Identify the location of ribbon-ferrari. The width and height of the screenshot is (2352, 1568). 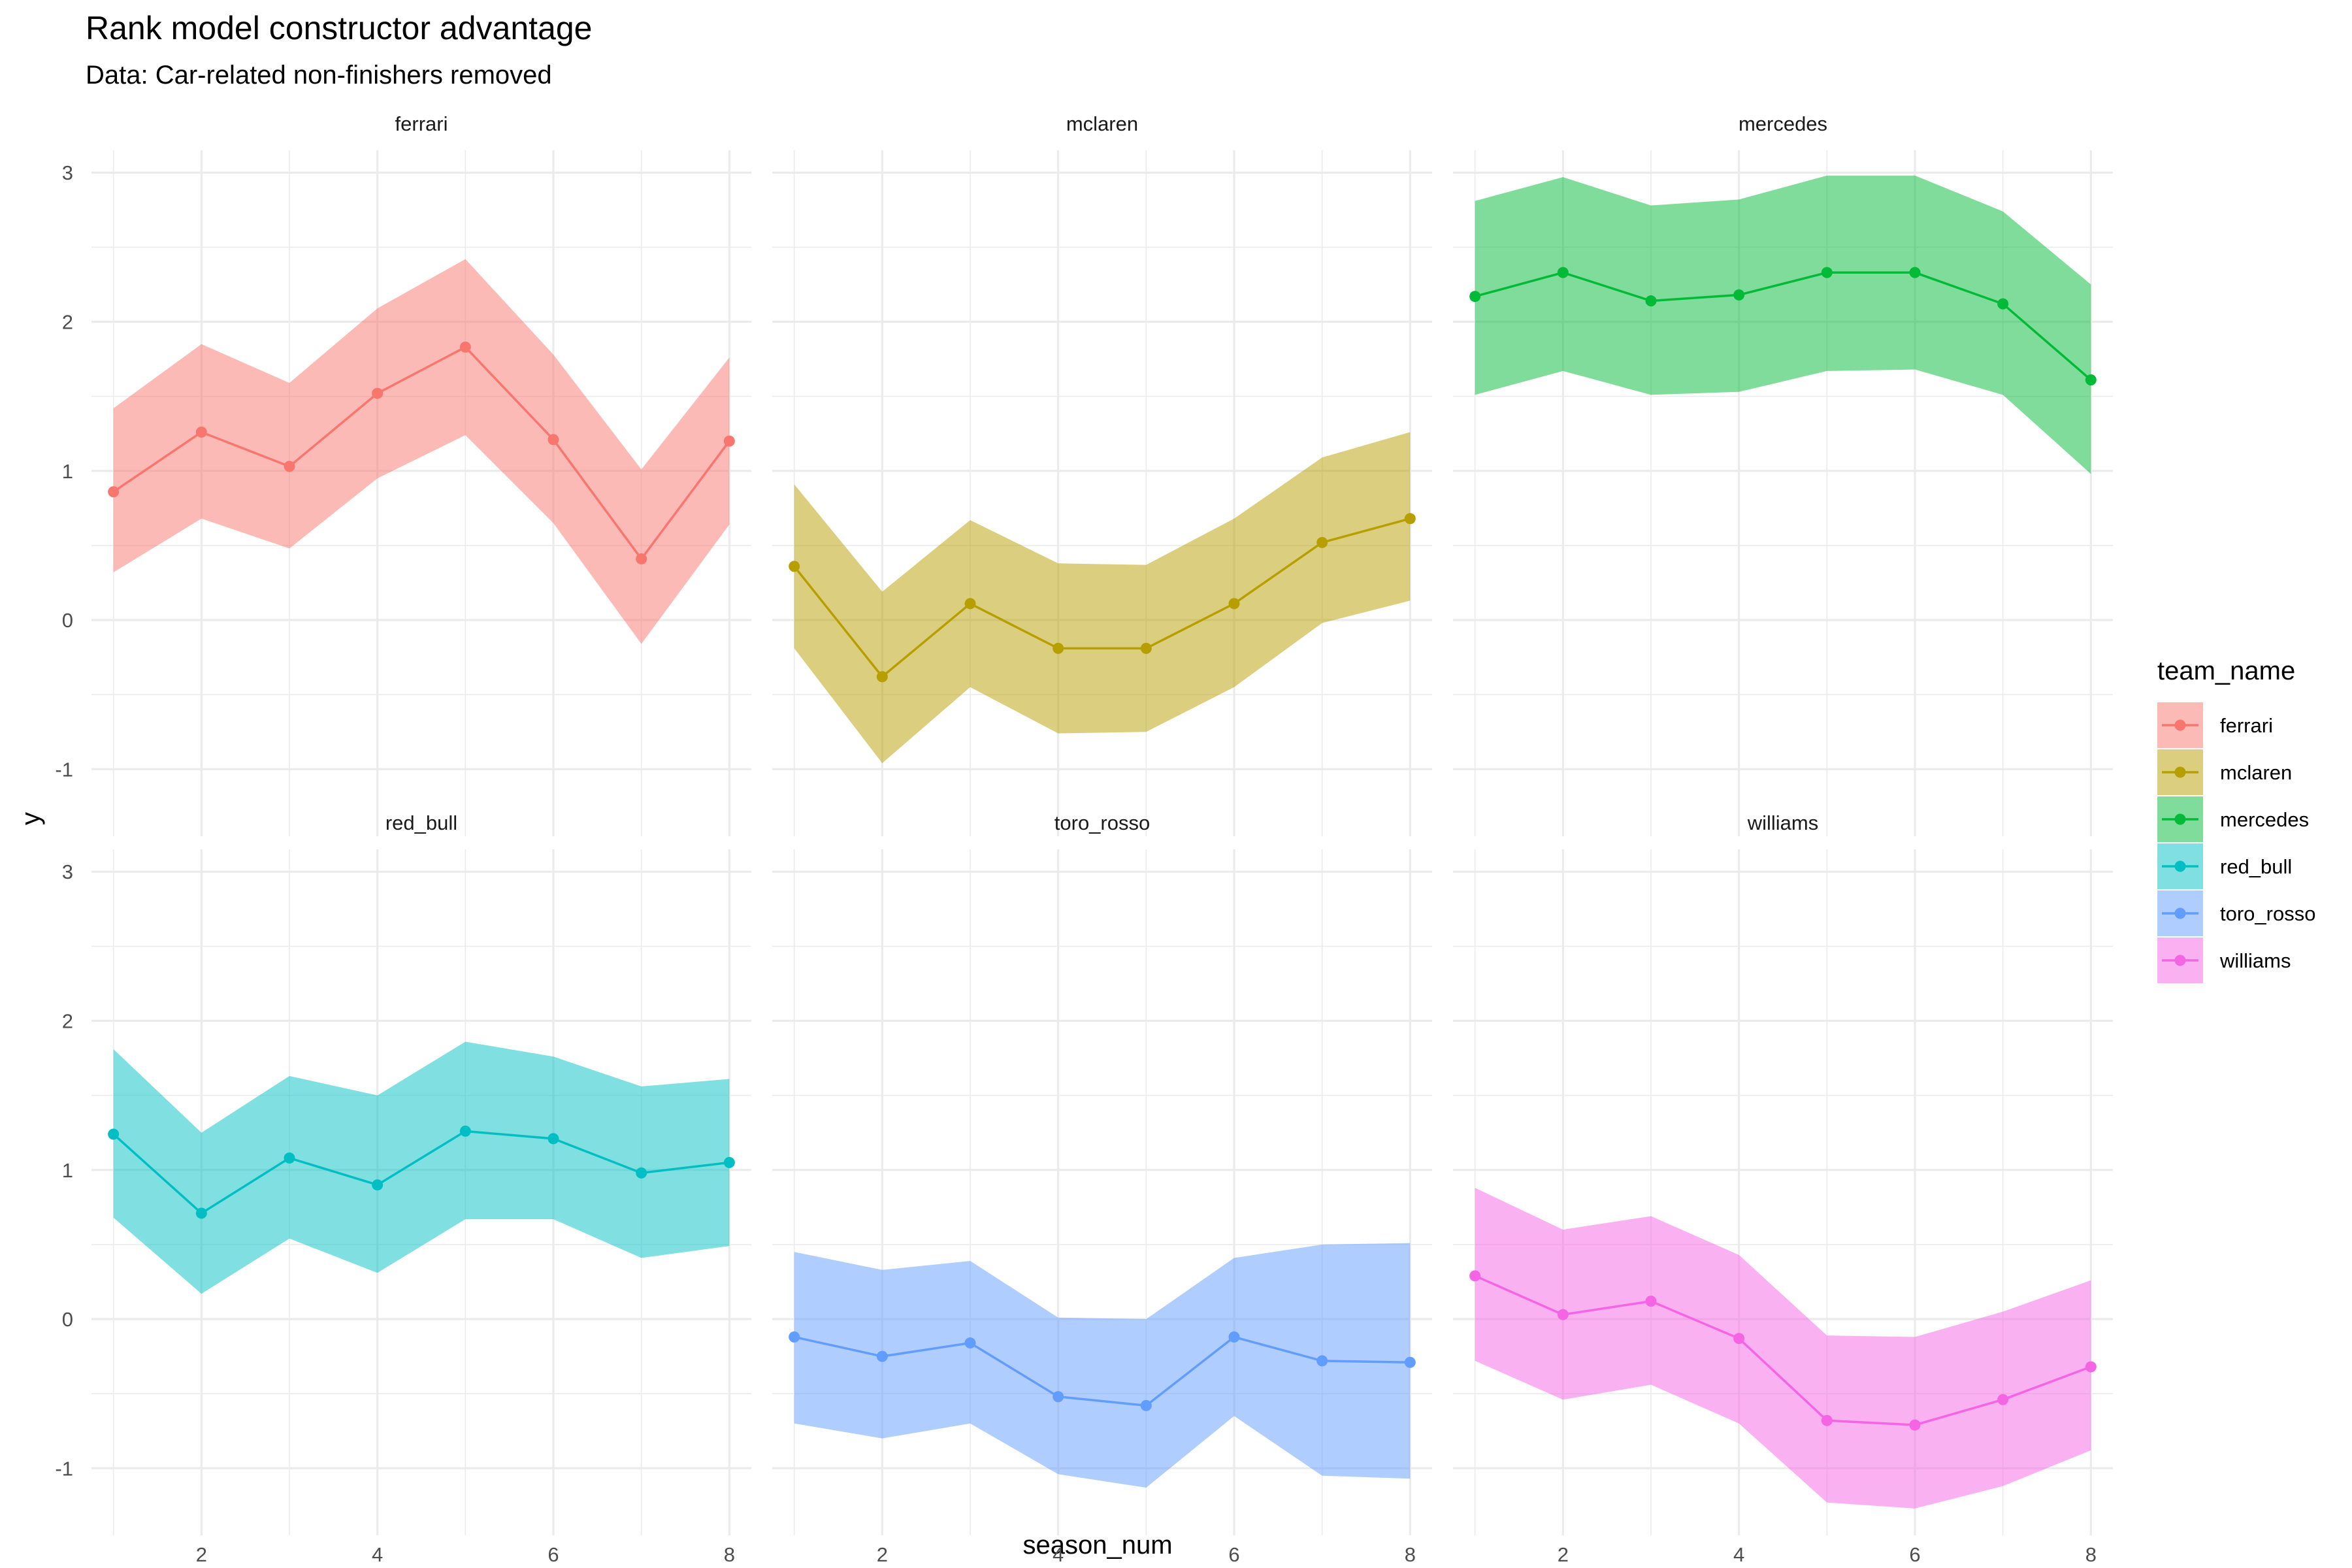
(421, 451).